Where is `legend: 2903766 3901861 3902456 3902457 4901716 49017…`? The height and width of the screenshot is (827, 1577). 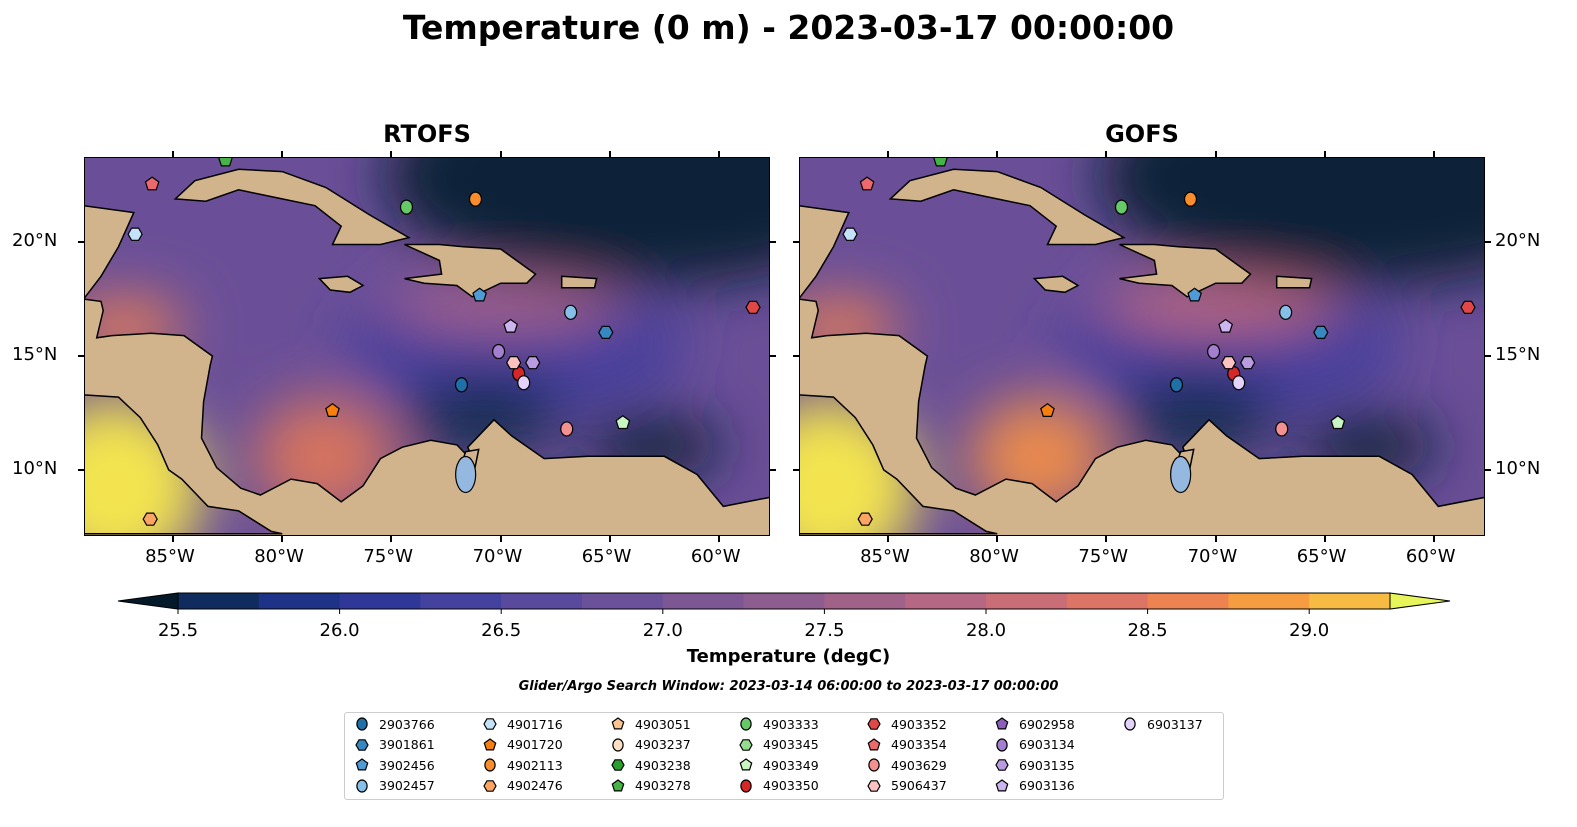
legend: 2903766 3901861 3902456 3902457 4901716 49017… is located at coordinates (784, 756).